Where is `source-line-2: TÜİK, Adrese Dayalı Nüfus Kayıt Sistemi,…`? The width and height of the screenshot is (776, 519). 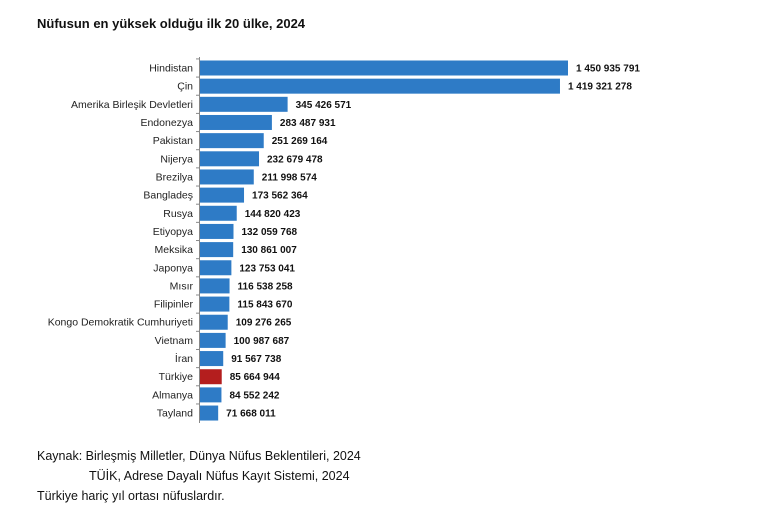 source-line-2: TÜİK, Adrese Dayalı Nüfus Kayıt Sistemi,… is located at coordinates (219, 476).